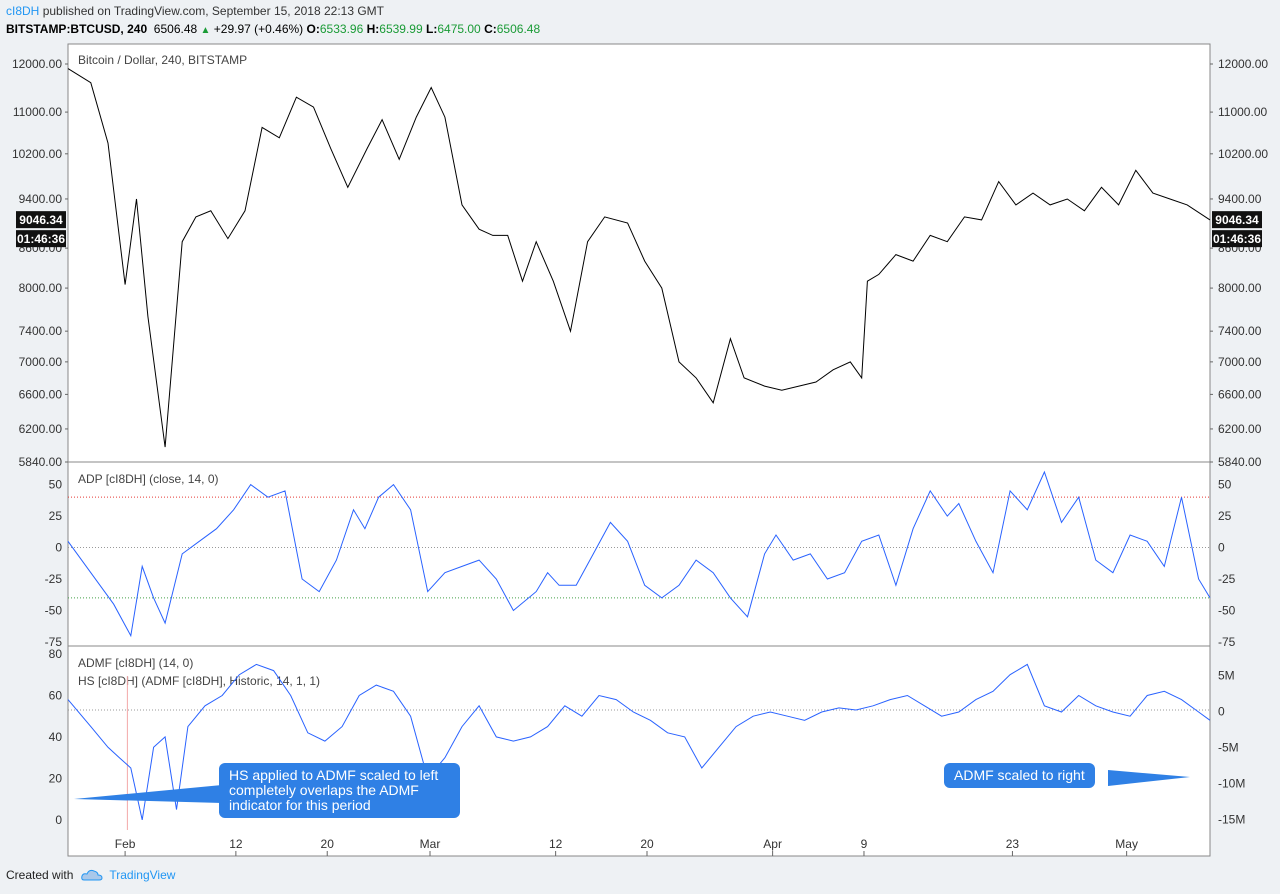  What do you see at coordinates (23, 11) in the screenshot?
I see `publisher-link: cI8DH` at bounding box center [23, 11].